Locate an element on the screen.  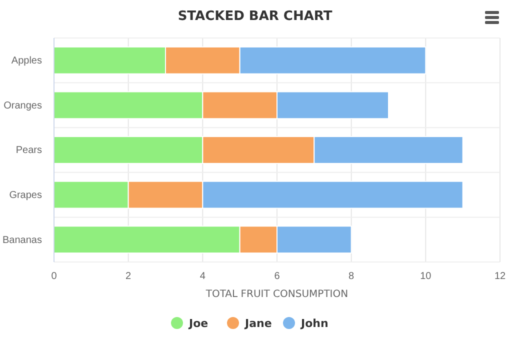
y-tick-label: Bananas is located at coordinates (22, 240).